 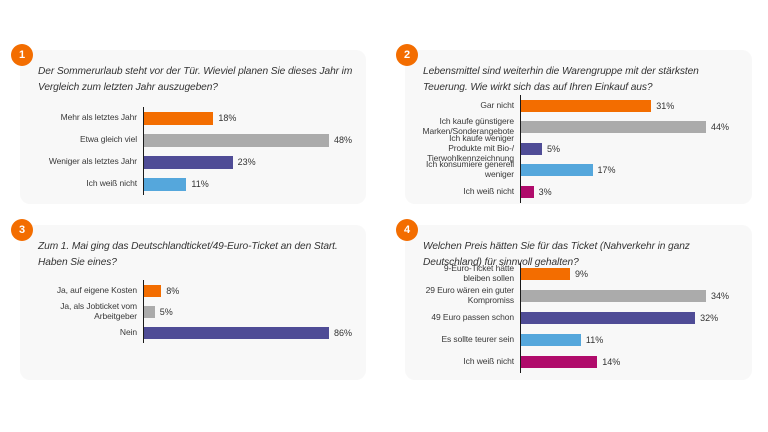 I want to click on bar-row: Mehr als letztes Jahr 18%, so click(x=197, y=118).